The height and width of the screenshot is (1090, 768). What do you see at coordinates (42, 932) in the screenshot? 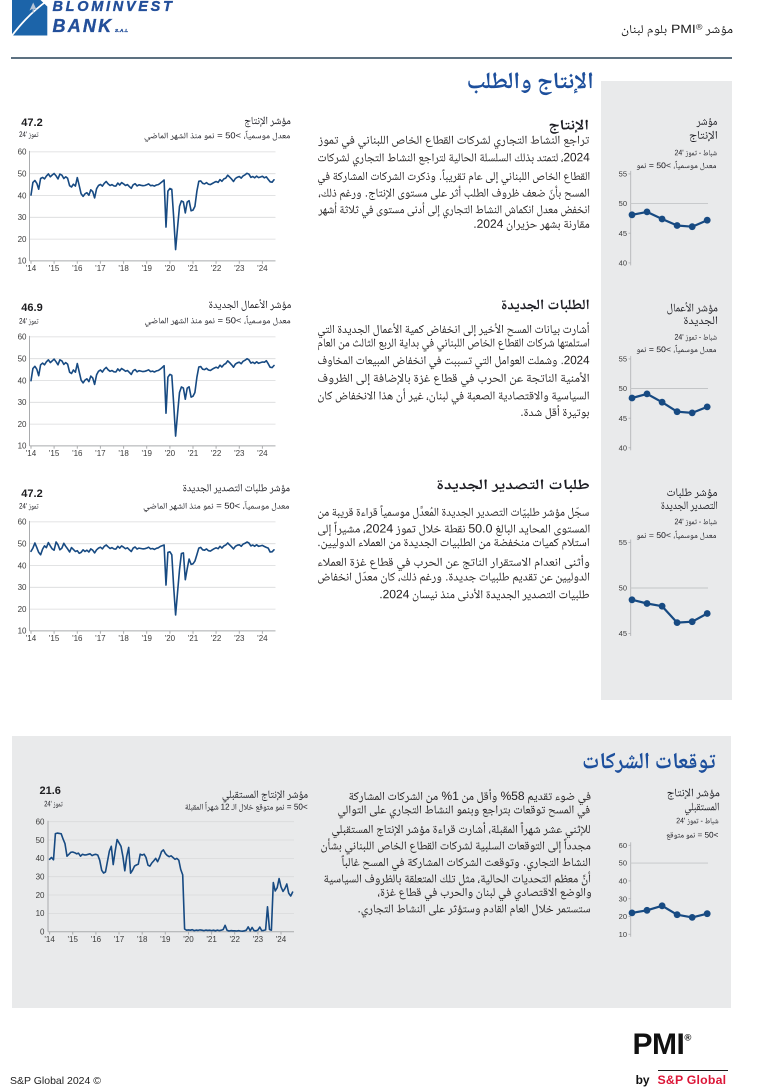
I see `svg-text: 0` at bounding box center [42, 932].